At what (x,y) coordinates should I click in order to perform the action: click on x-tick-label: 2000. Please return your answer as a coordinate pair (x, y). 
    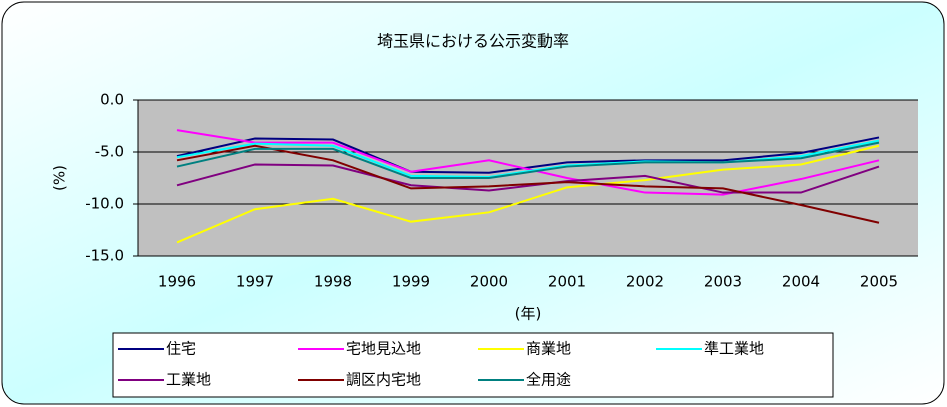
    Looking at the image, I should click on (489, 282).